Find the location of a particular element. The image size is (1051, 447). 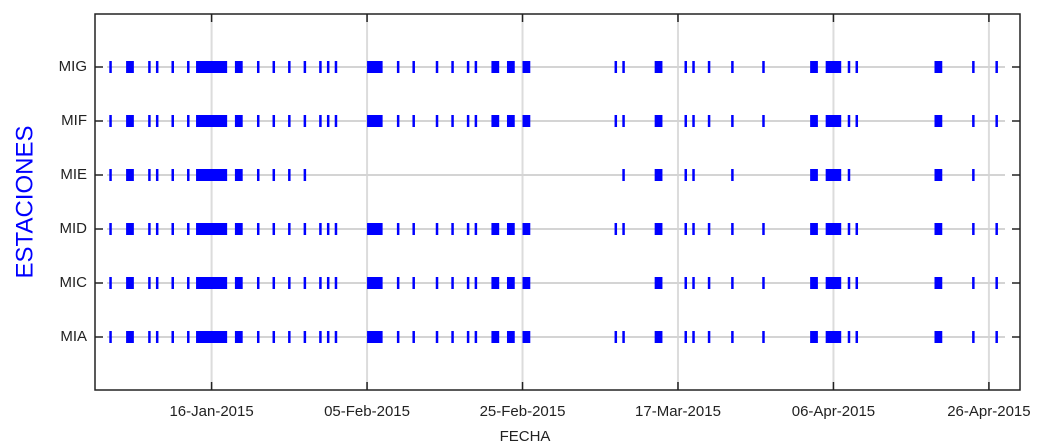

y-tick-label: MIF is located at coordinates (74, 120).